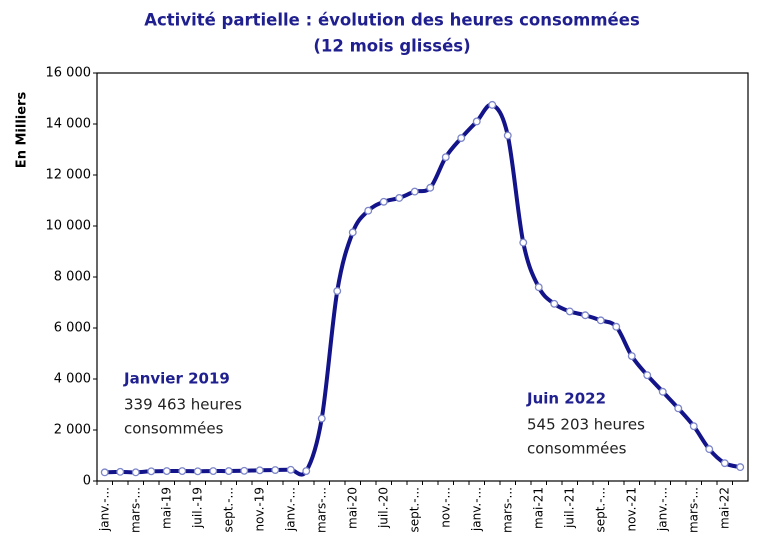 The width and height of the screenshot is (758, 546). What do you see at coordinates (183, 405) in the screenshot?
I see `annotation-text: 339 463 heures` at bounding box center [183, 405].